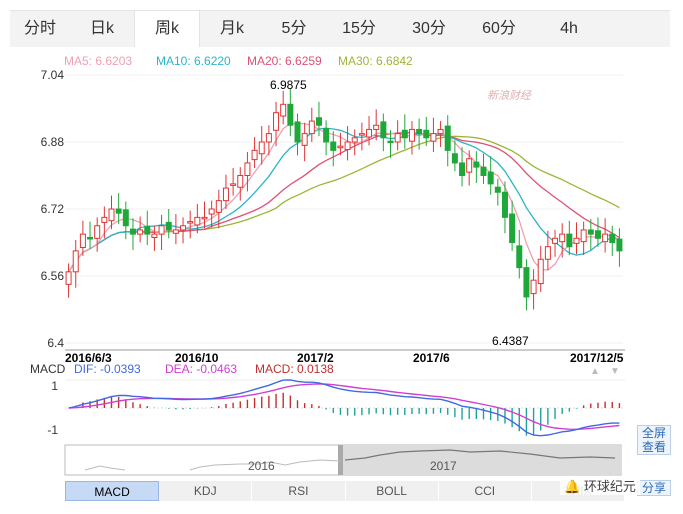 This screenshot has width=683, height=514. What do you see at coordinates (39, 28) in the screenshot?
I see `tab-0: 分时` at bounding box center [39, 28].